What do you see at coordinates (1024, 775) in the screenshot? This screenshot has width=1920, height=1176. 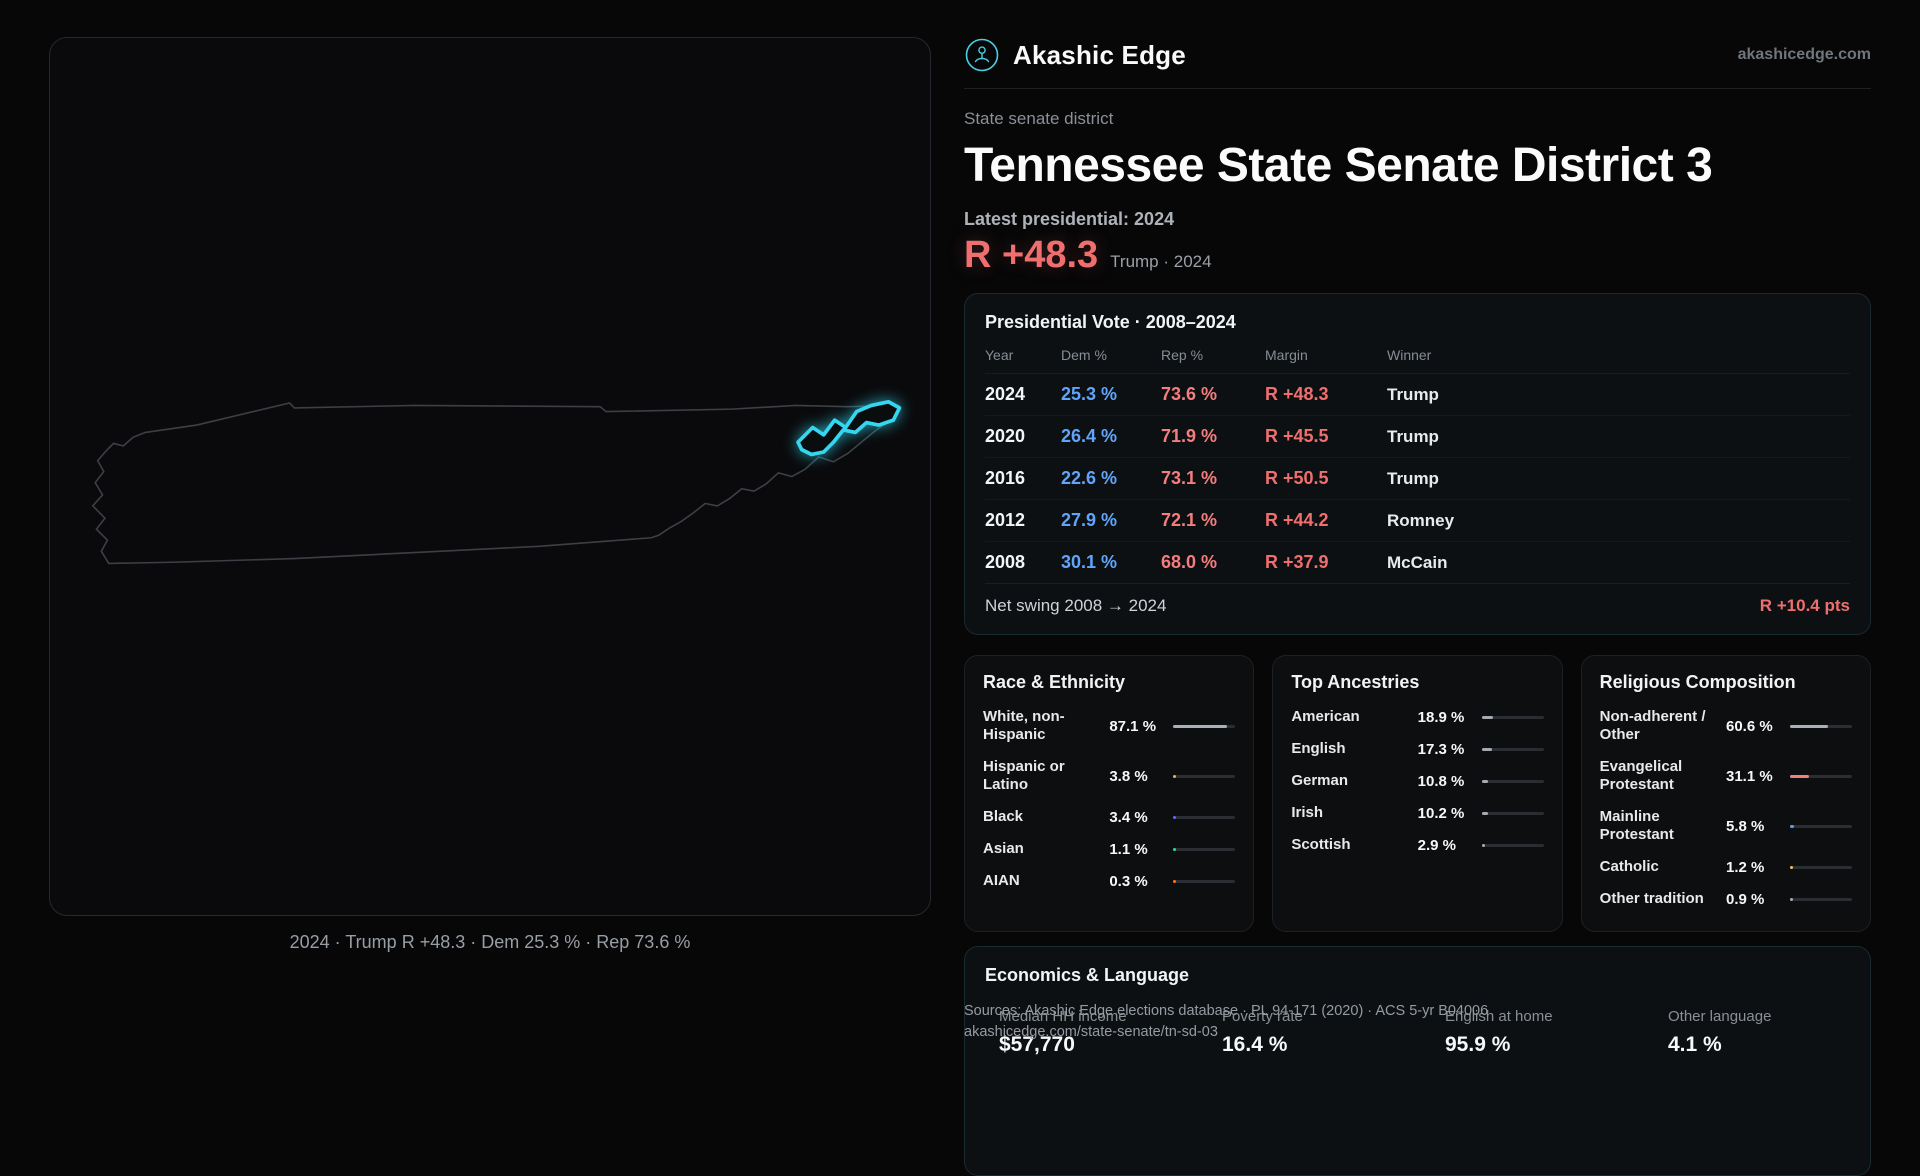 I see `item-label: Hispanic or Latino` at bounding box center [1024, 775].